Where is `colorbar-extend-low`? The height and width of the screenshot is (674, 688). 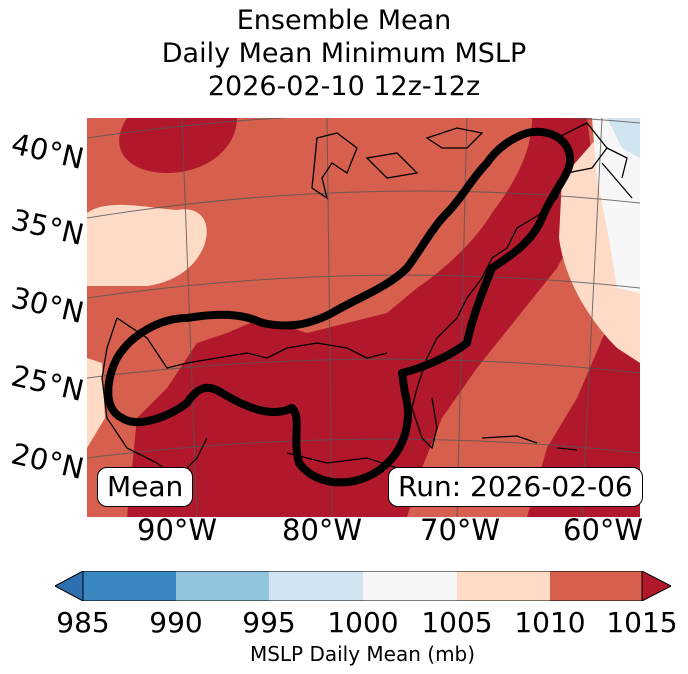 colorbar-extend-low is located at coordinates (68, 586).